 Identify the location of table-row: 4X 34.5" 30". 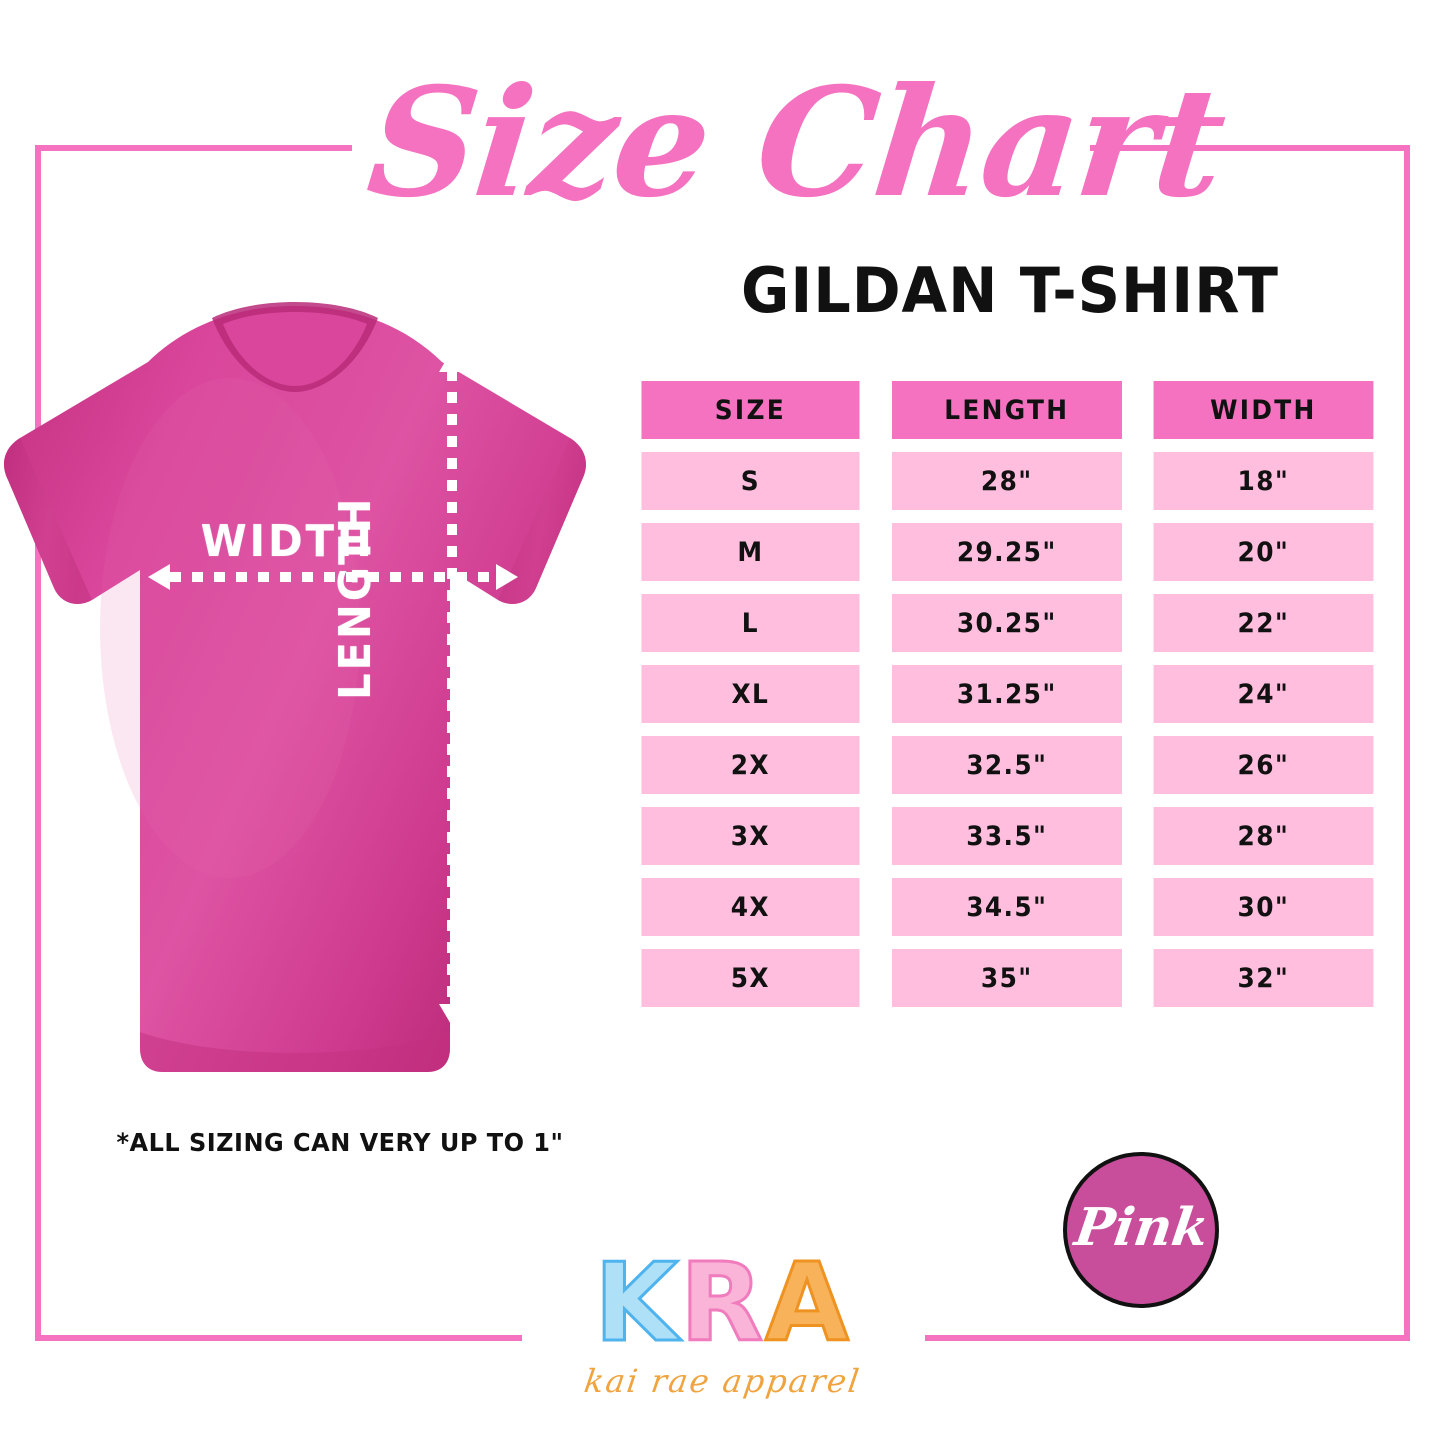
(1007, 907).